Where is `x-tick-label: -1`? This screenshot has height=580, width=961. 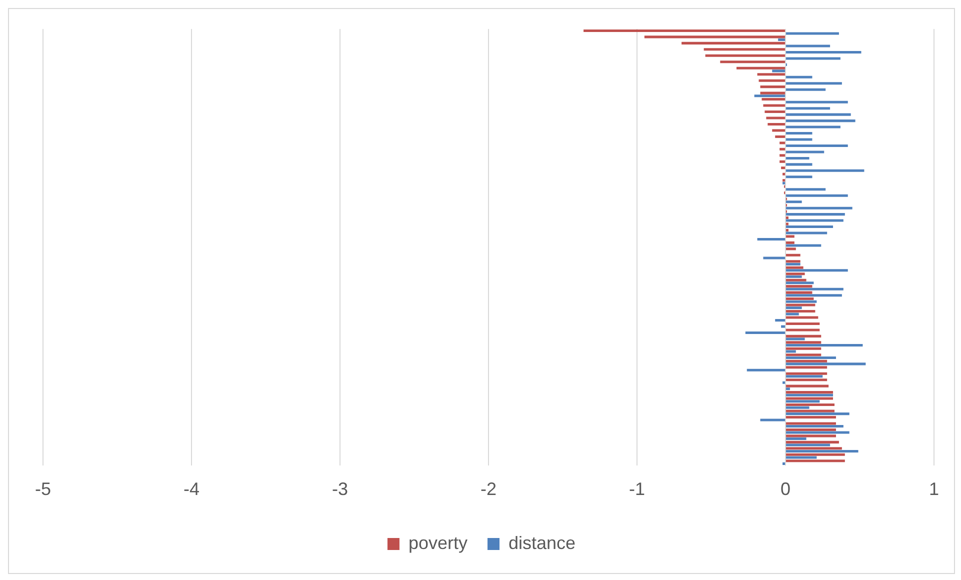 x-tick-label: -1 is located at coordinates (637, 489).